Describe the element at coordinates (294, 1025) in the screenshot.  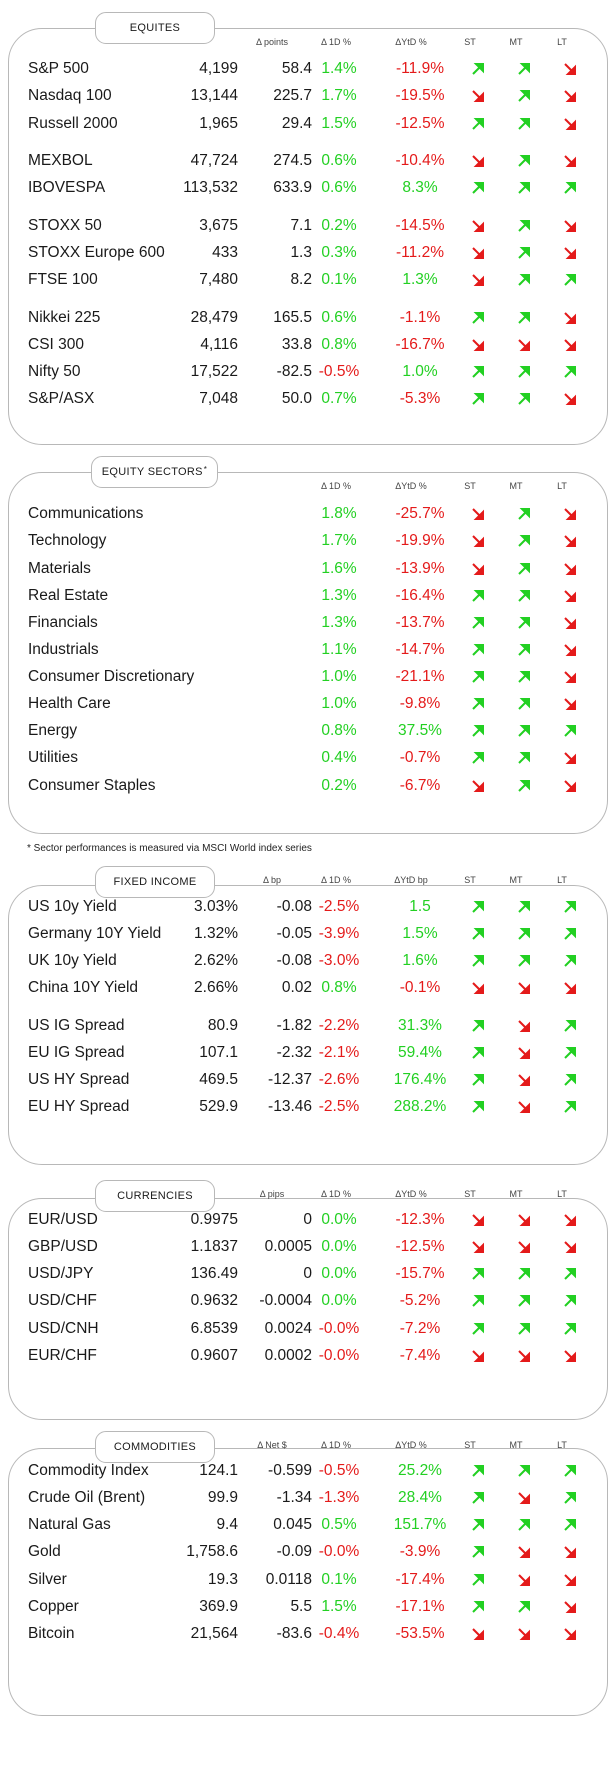
I see `row-change: -1.82` at that location.